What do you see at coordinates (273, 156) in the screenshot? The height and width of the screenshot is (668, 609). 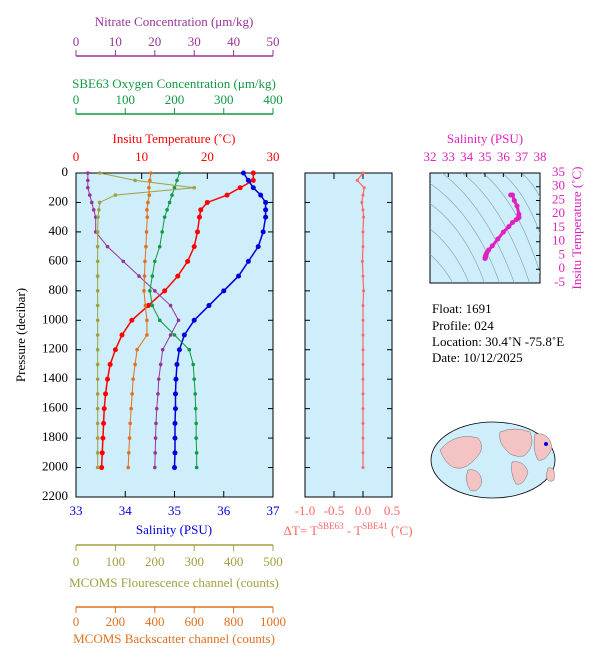 I see `x-tick-label: 30` at bounding box center [273, 156].